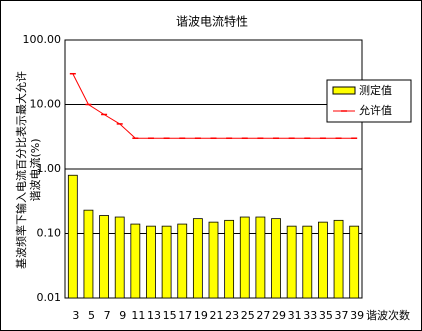 The width and height of the screenshot is (422, 331). I want to click on y-tick-label: 1.00, so click(49, 168).